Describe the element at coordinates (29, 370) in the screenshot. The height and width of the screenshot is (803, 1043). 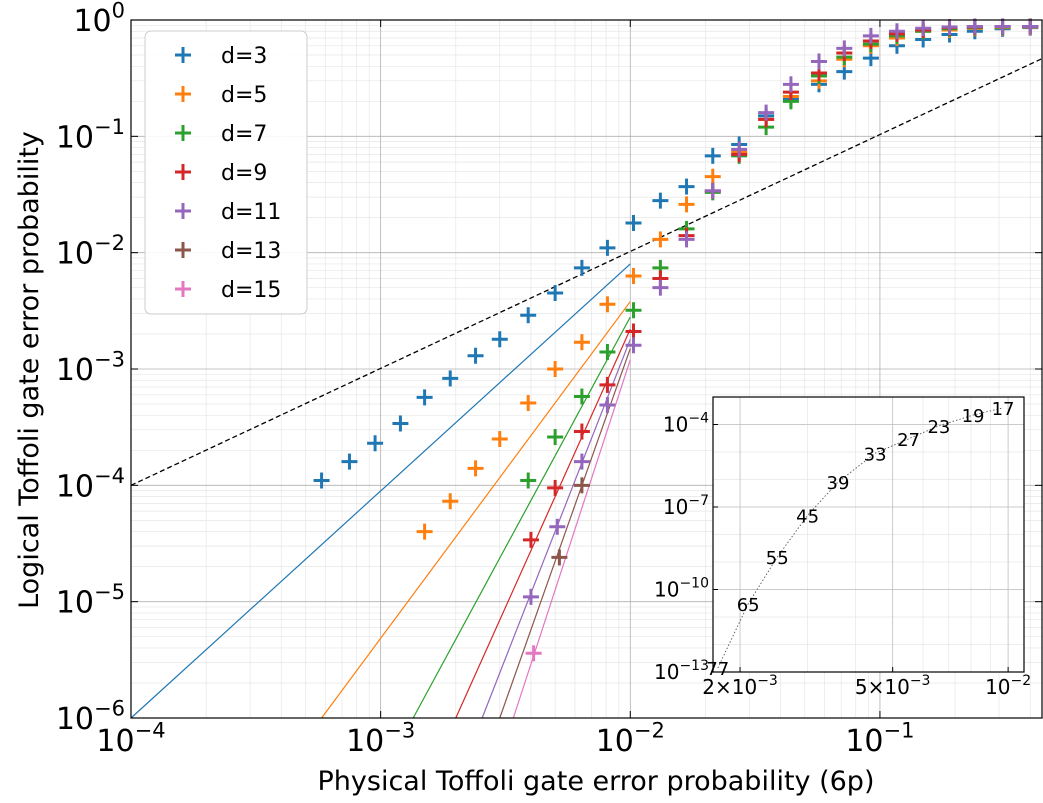
I see `y-axis-label: Logical Toffoli gate error probability` at that location.